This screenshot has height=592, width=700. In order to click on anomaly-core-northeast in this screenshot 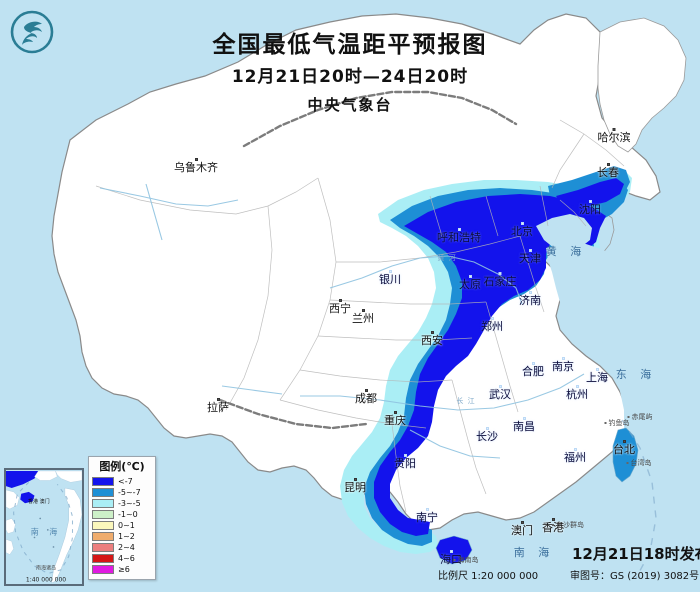, I will do `click(590, 192)`.